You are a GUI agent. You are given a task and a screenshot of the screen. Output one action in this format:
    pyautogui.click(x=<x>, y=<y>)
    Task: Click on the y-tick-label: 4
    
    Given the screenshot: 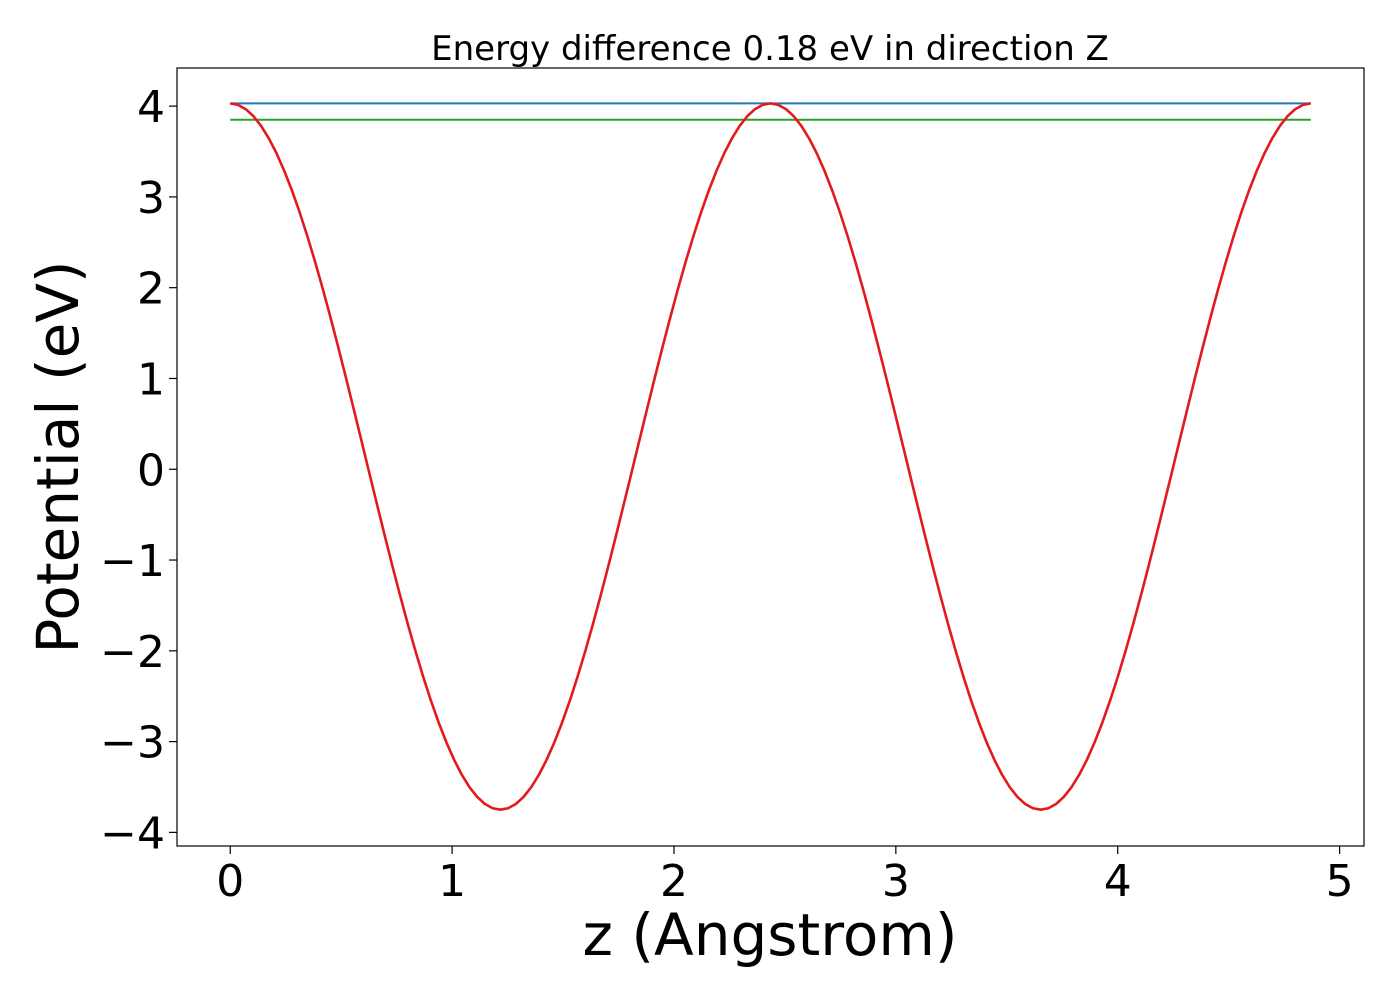 What is the action you would take?
    pyautogui.click(x=151, y=107)
    